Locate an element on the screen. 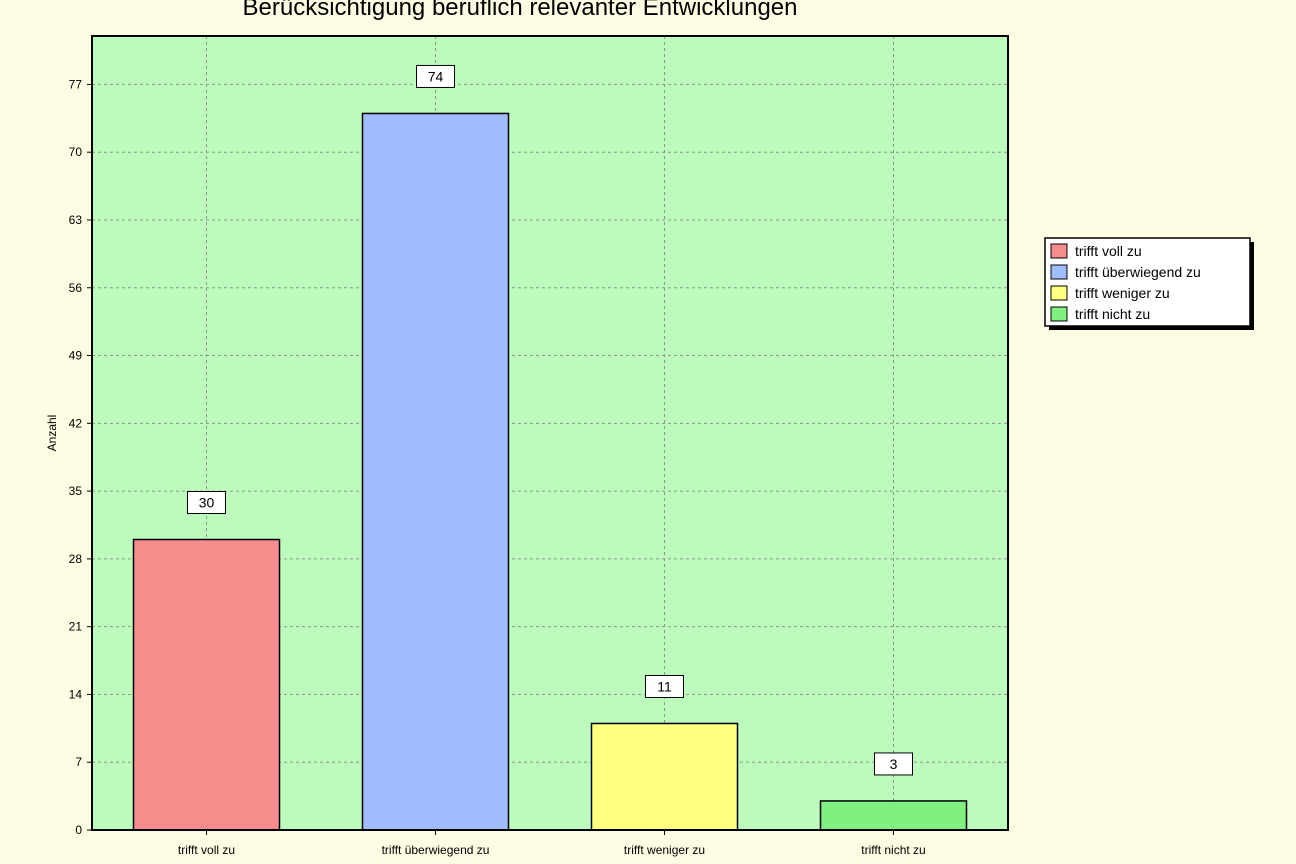 The height and width of the screenshot is (864, 1296). category-label: trifft voll zu is located at coordinates (206, 850).